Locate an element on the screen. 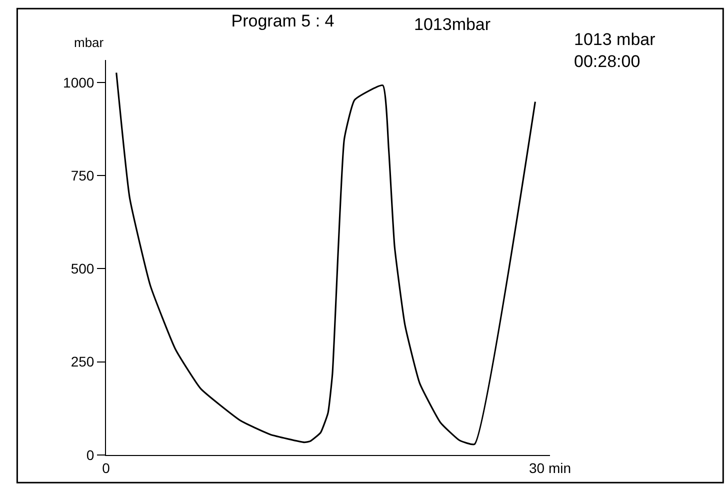 This screenshot has height=488, width=725. text: 1013 mbar 00:28:00 is located at coordinates (615, 51).